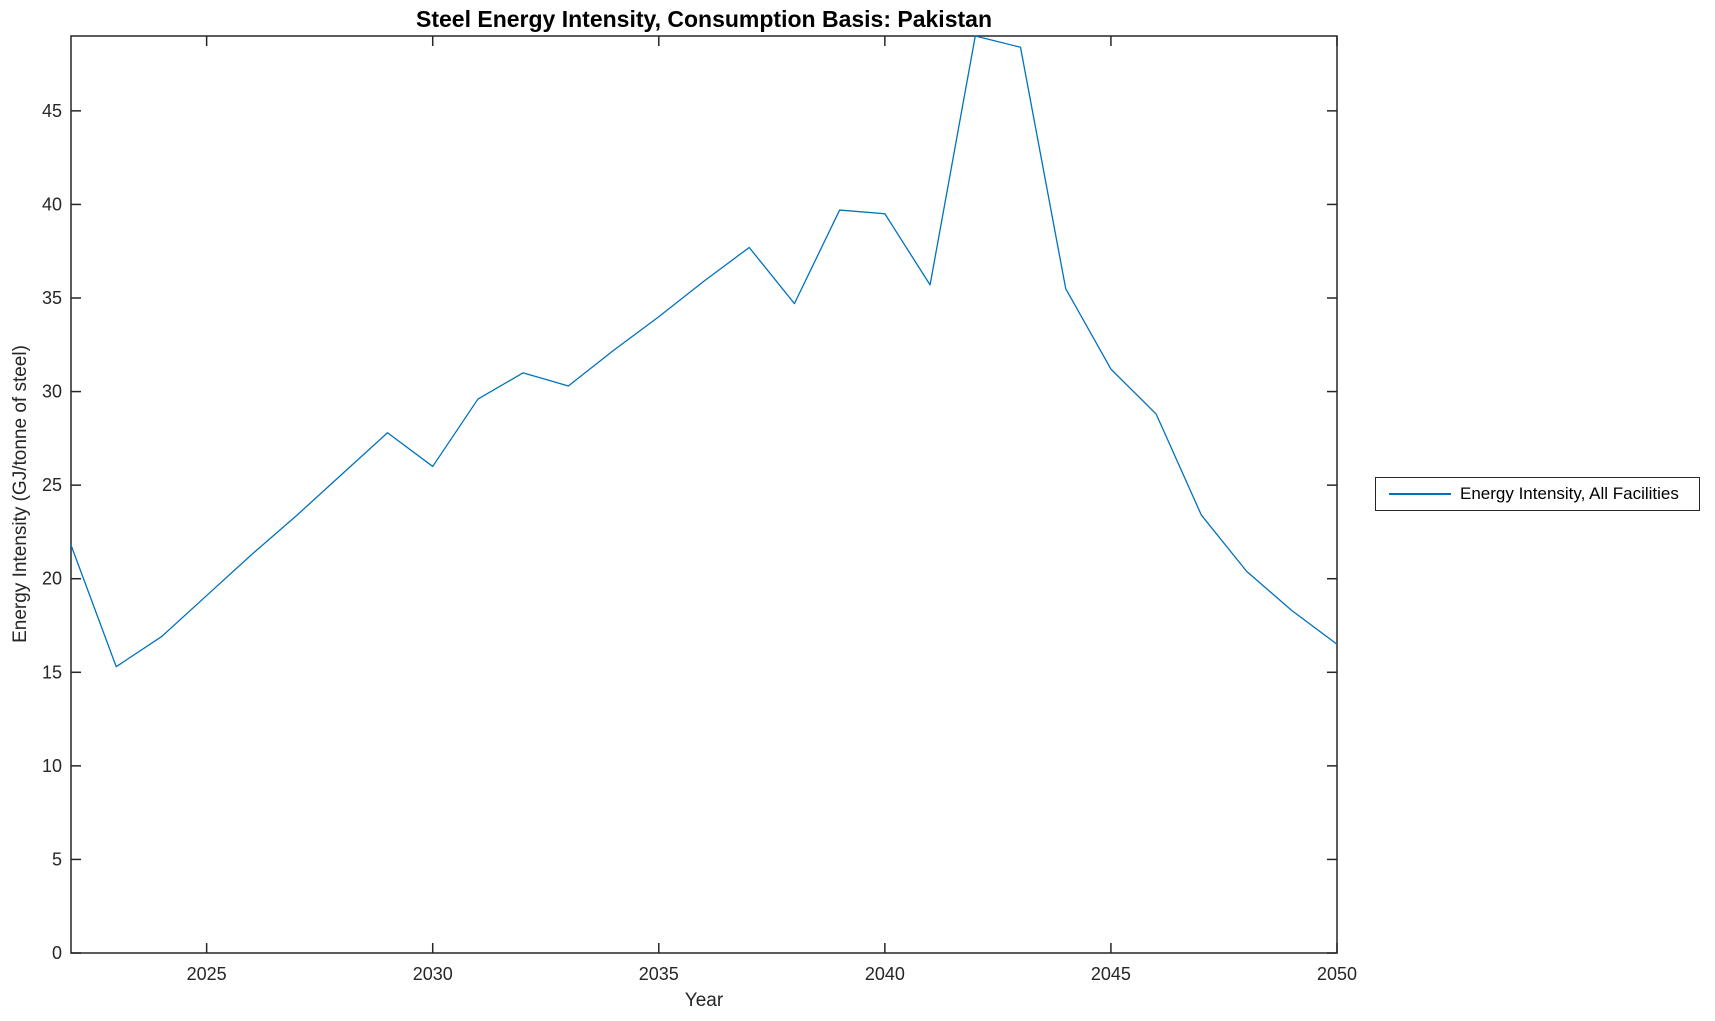 This screenshot has width=1715, height=1021. Describe the element at coordinates (704, 1000) in the screenshot. I see `x-axis-label: Year` at that location.